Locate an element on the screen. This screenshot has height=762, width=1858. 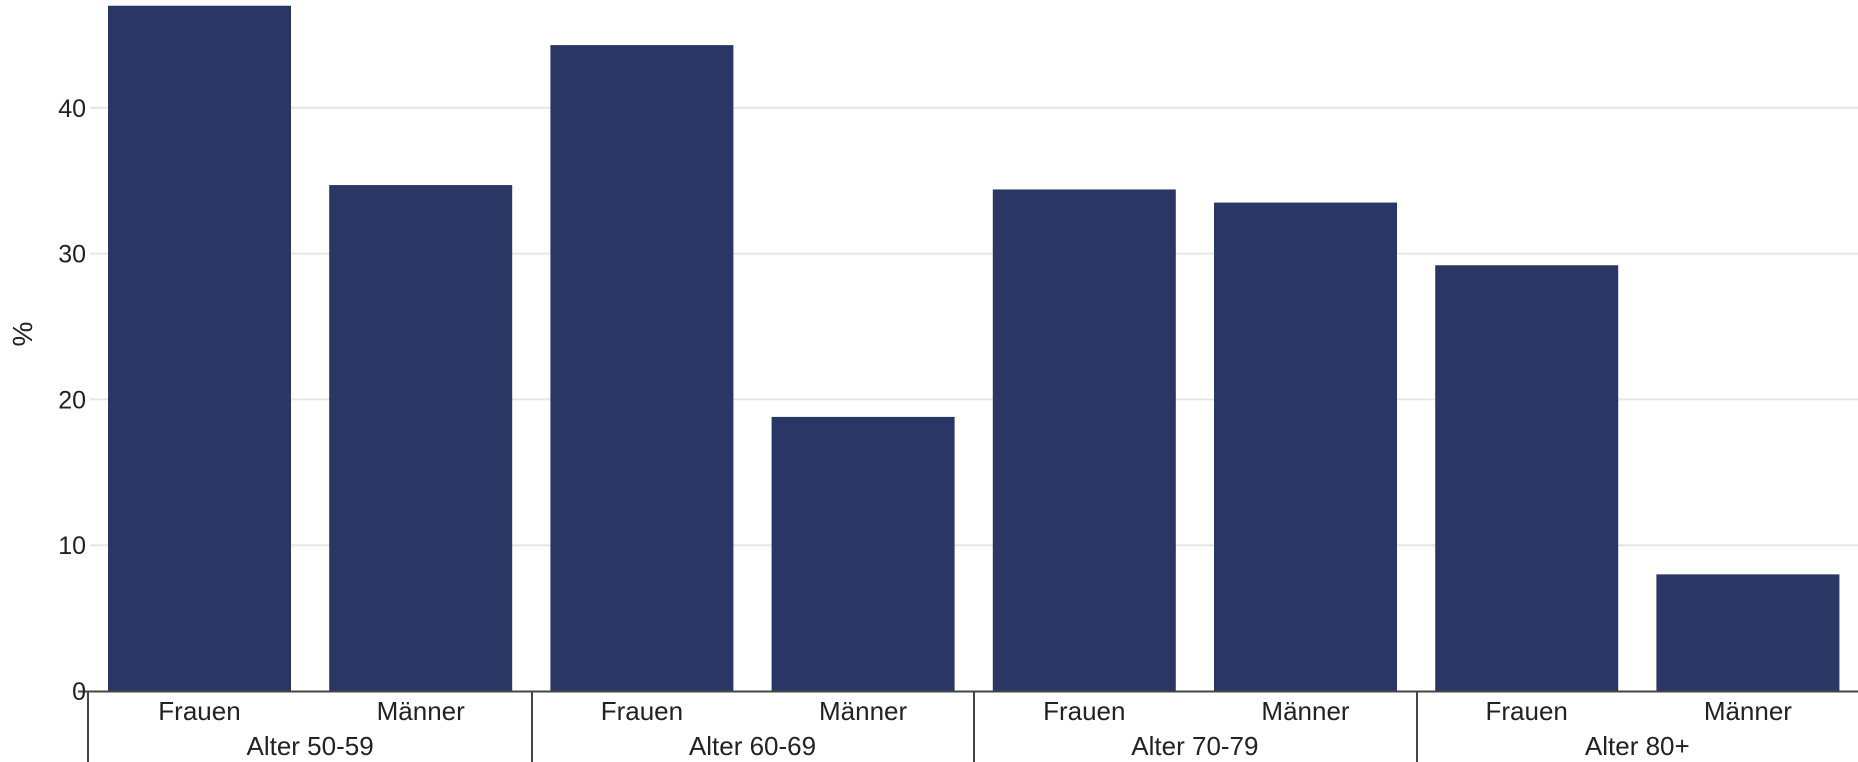
y-tick-label: 10 is located at coordinates (72, 546).